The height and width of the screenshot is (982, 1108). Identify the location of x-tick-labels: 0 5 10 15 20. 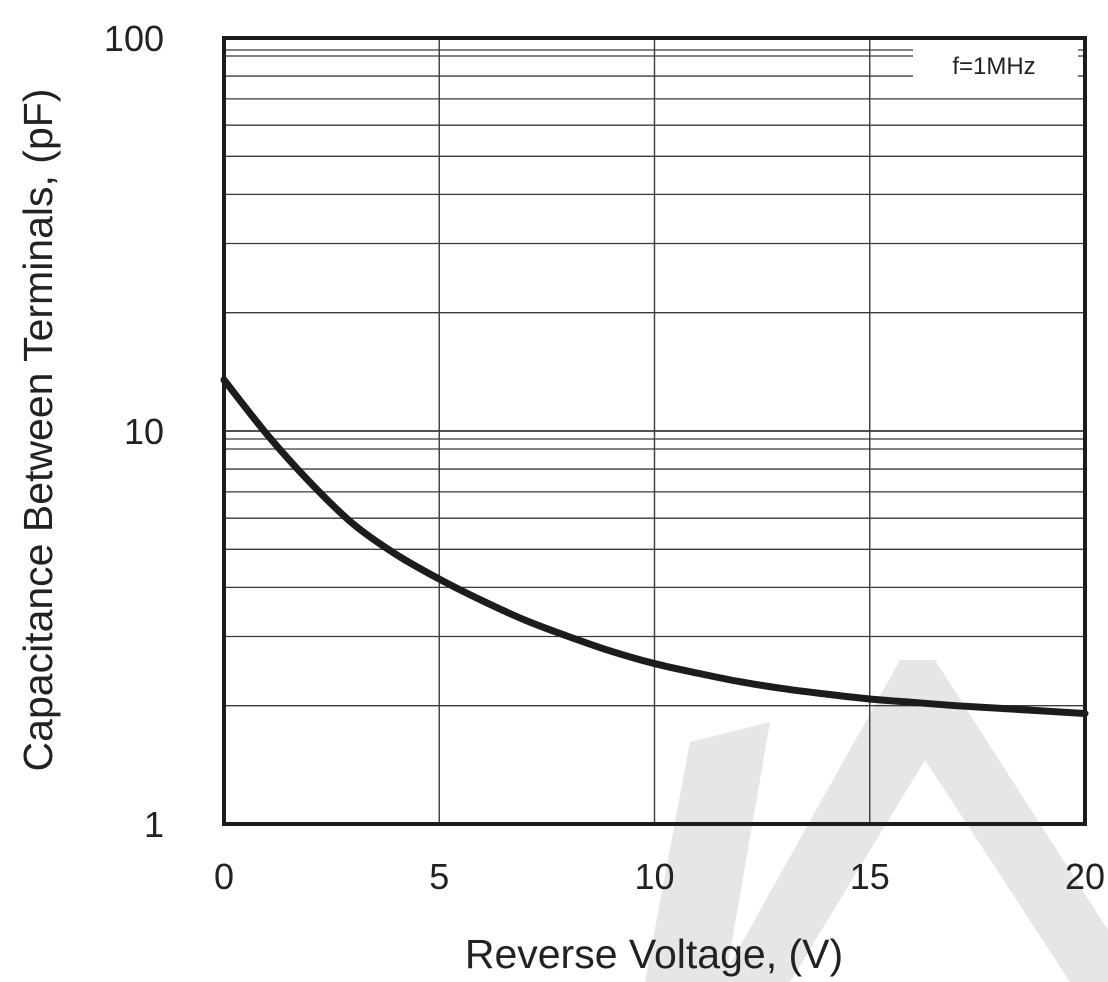
(659, 876).